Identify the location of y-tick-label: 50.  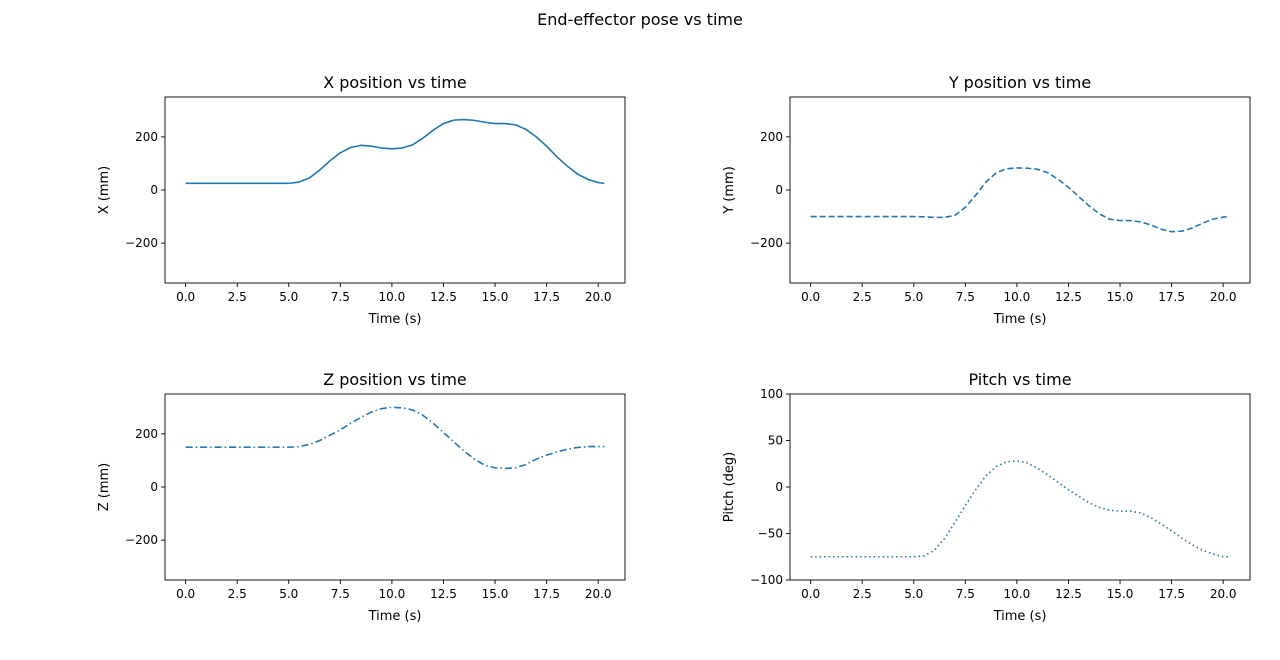
(775, 441).